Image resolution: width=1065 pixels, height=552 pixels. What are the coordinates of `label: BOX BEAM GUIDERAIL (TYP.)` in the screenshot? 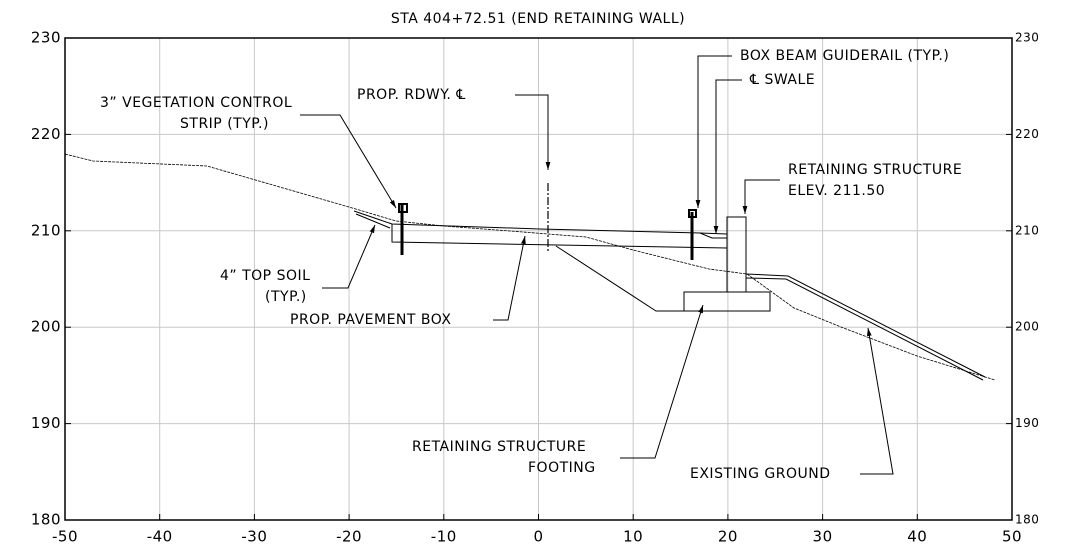 It's located at (844, 56).